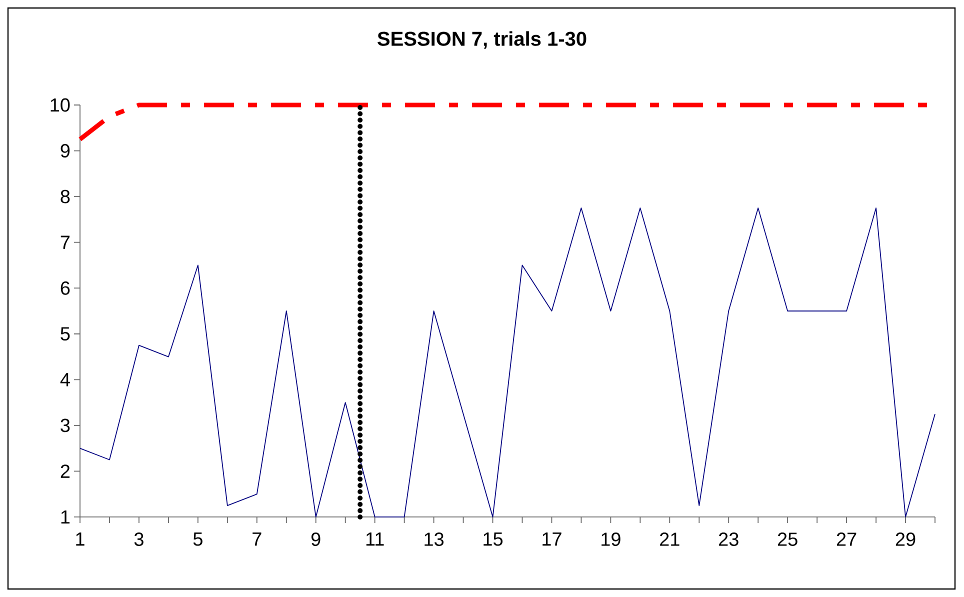 Image resolution: width=964 pixels, height=597 pixels. I want to click on x-tick-label: 5, so click(197, 539).